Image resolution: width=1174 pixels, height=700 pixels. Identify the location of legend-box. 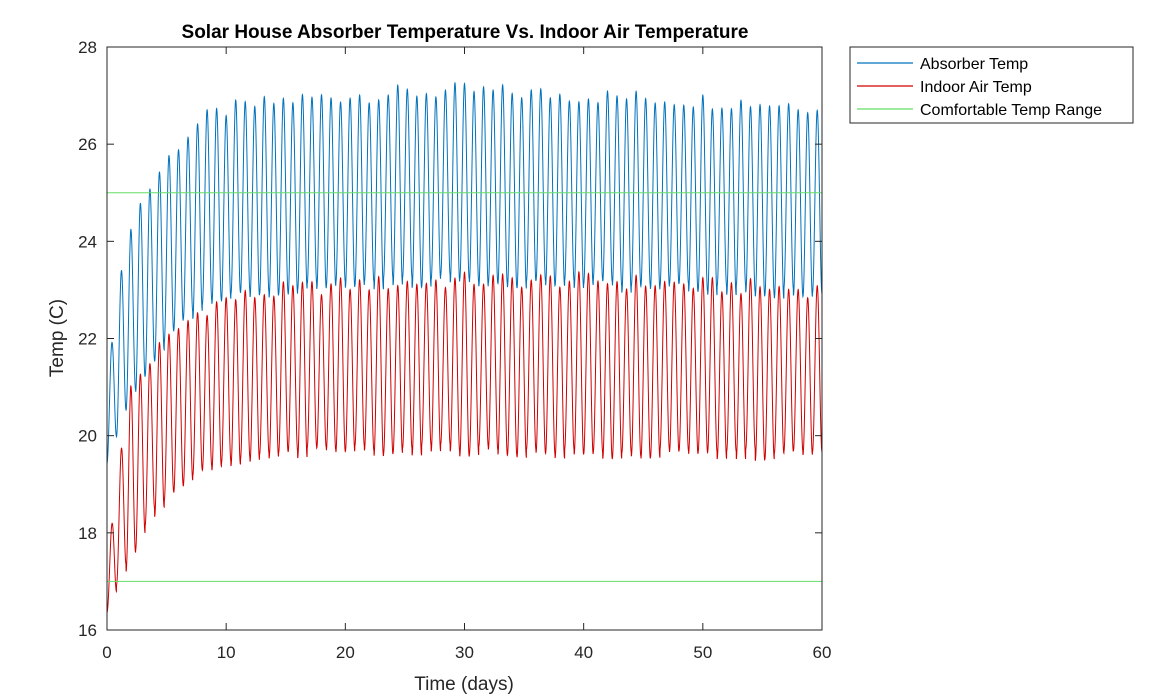
(991, 85).